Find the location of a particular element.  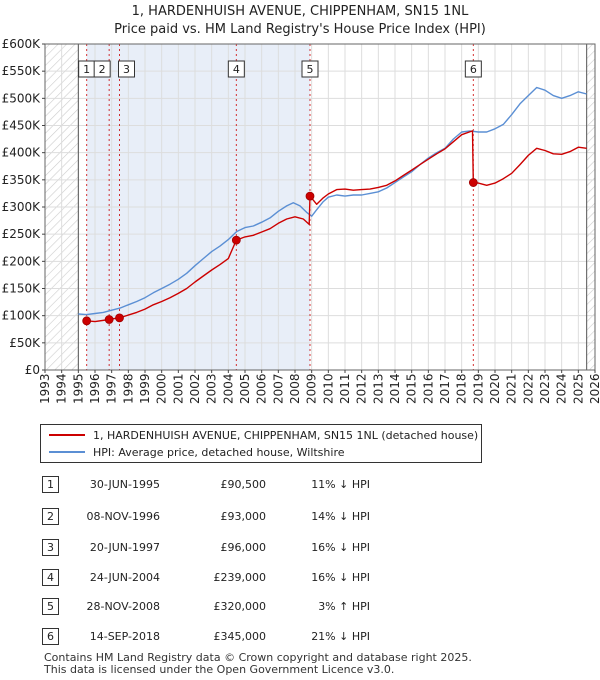

x-tick-label-2018: 2018 is located at coordinates (462, 388).